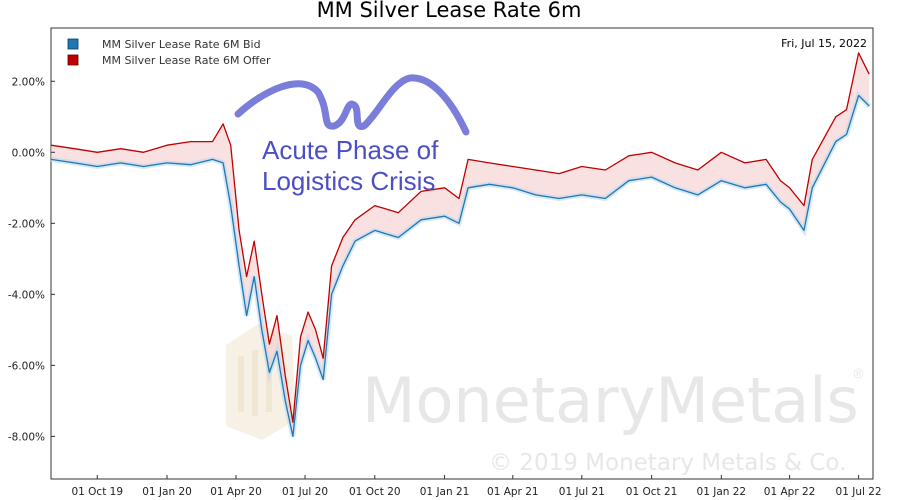 The width and height of the screenshot is (900, 500). What do you see at coordinates (73, 60) in the screenshot?
I see `legend-swatch-offer` at bounding box center [73, 60].